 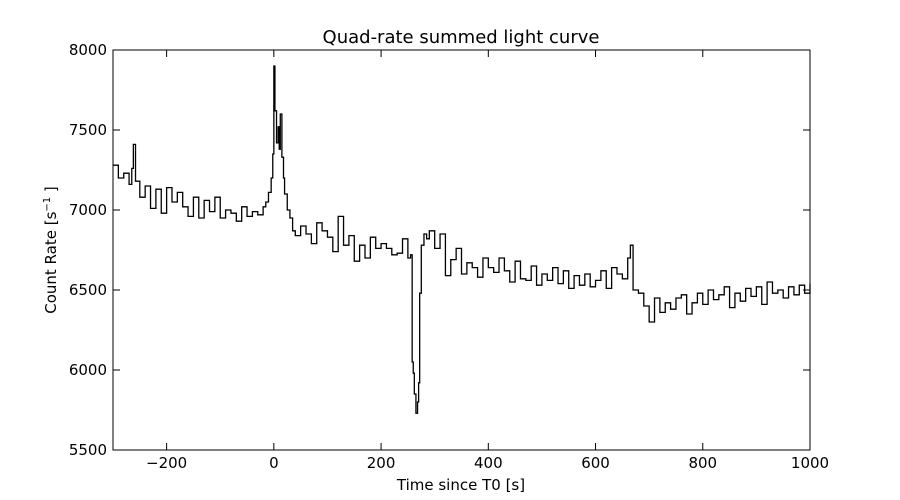 I want to click on y-tick-label: 8000, so click(x=88, y=50).